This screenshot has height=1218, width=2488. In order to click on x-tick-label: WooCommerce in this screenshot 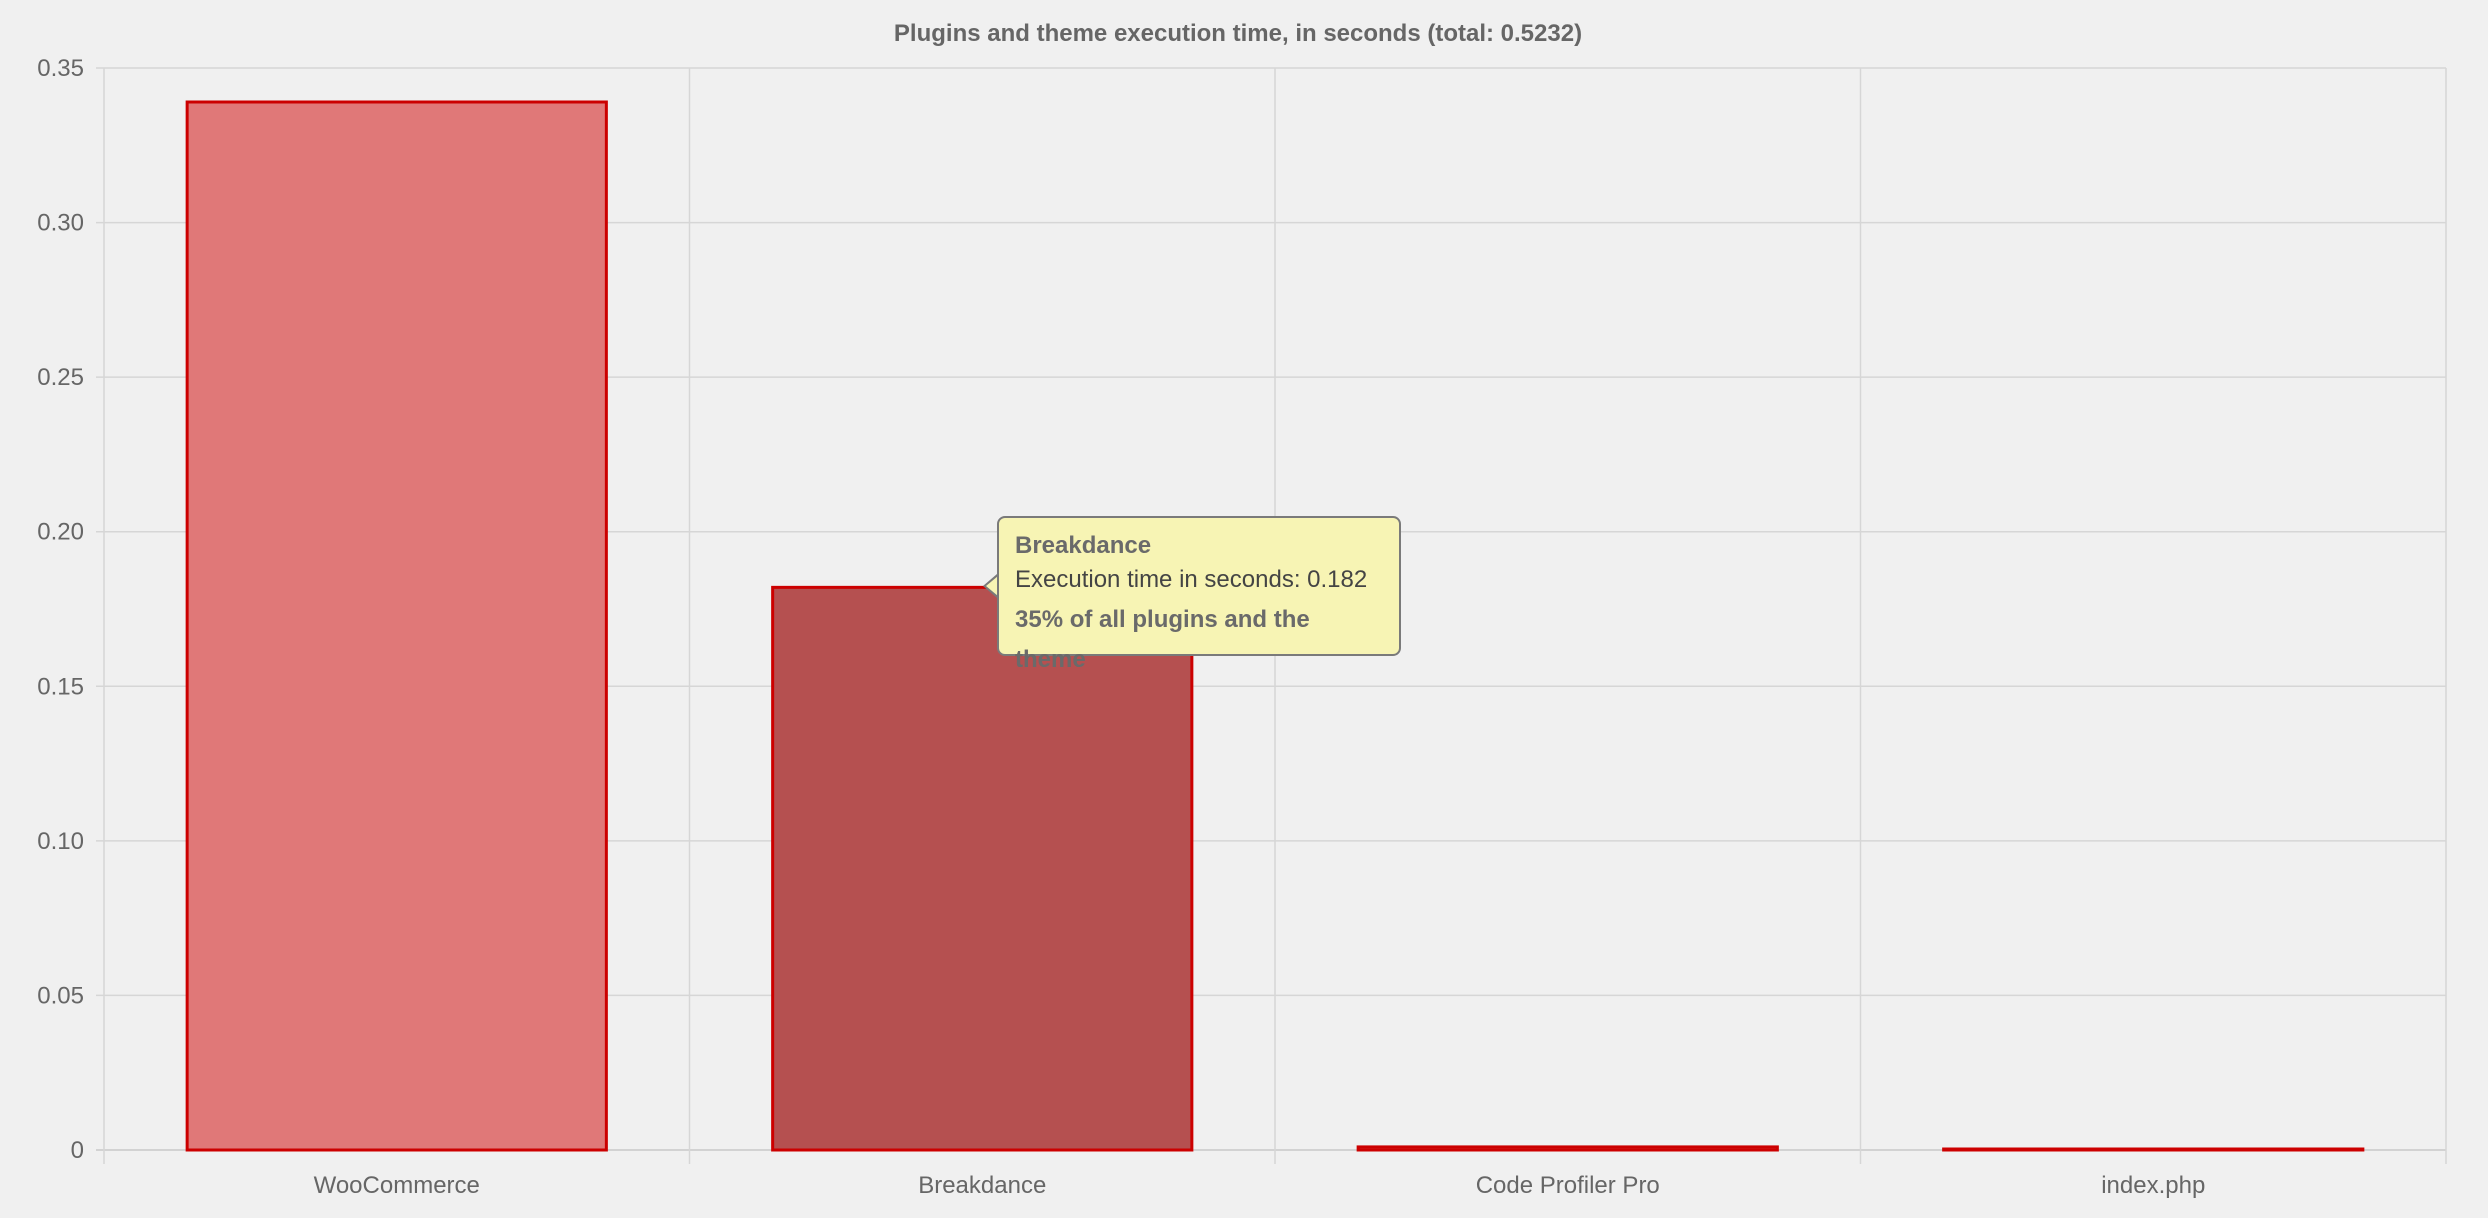, I will do `click(397, 1185)`.